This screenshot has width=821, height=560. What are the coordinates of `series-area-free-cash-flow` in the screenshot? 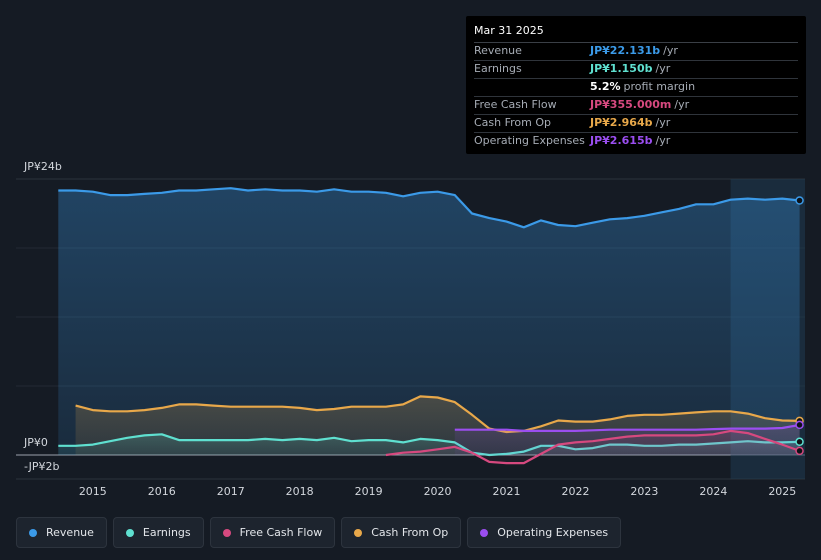 It's located at (592, 447).